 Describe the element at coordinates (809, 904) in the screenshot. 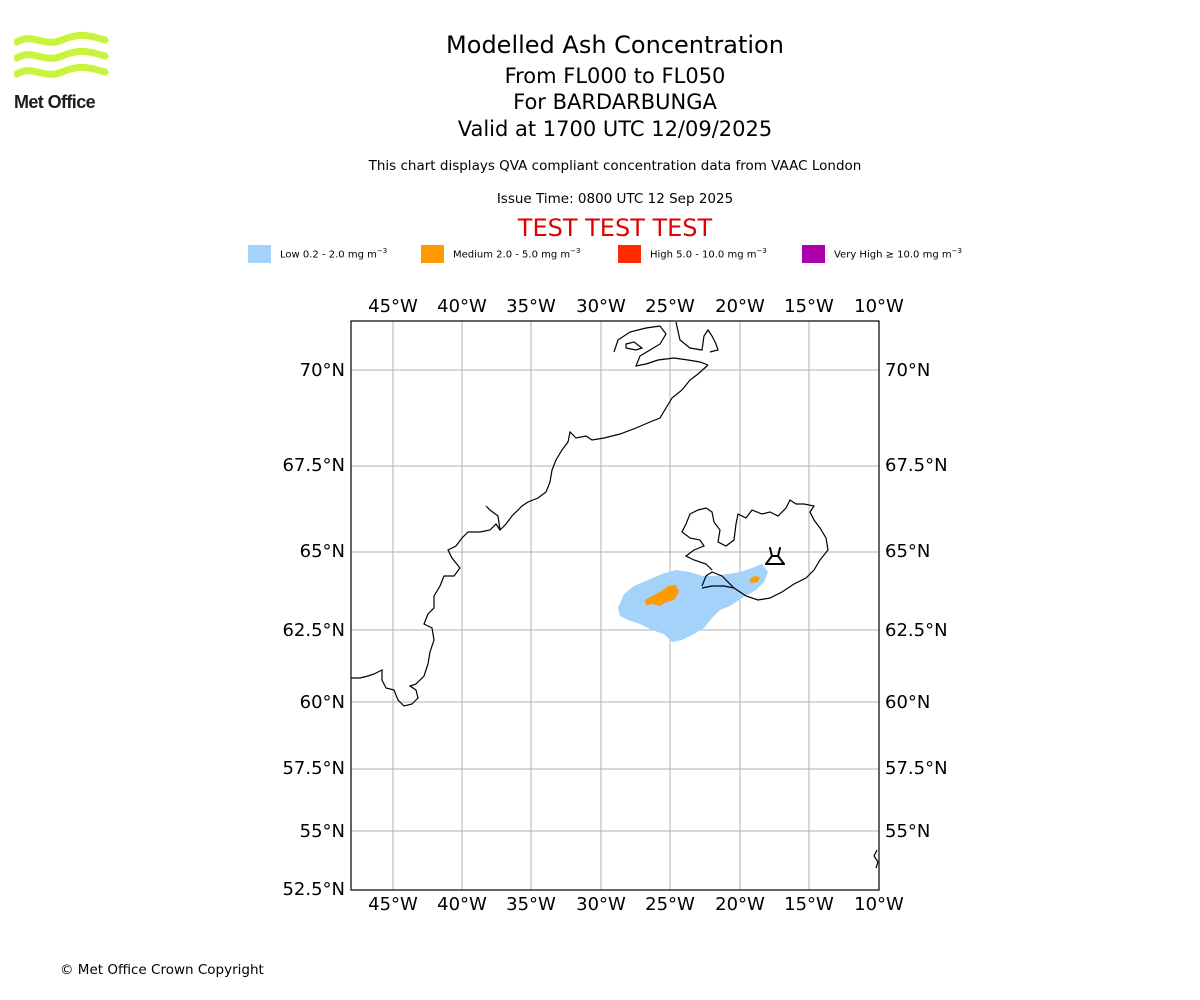

I see `lon-tick-bottom: 15°W` at that location.